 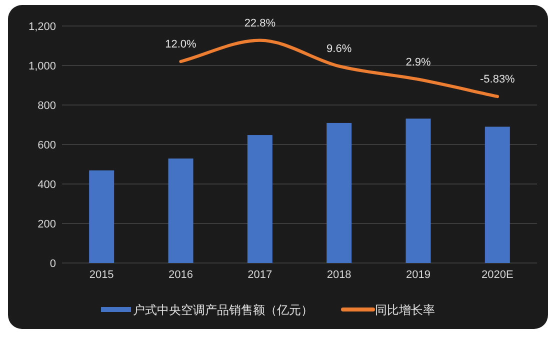 What do you see at coordinates (223, 310) in the screenshot?
I see `legend-label: 户式中央空调产品销售额（亿元）` at bounding box center [223, 310].